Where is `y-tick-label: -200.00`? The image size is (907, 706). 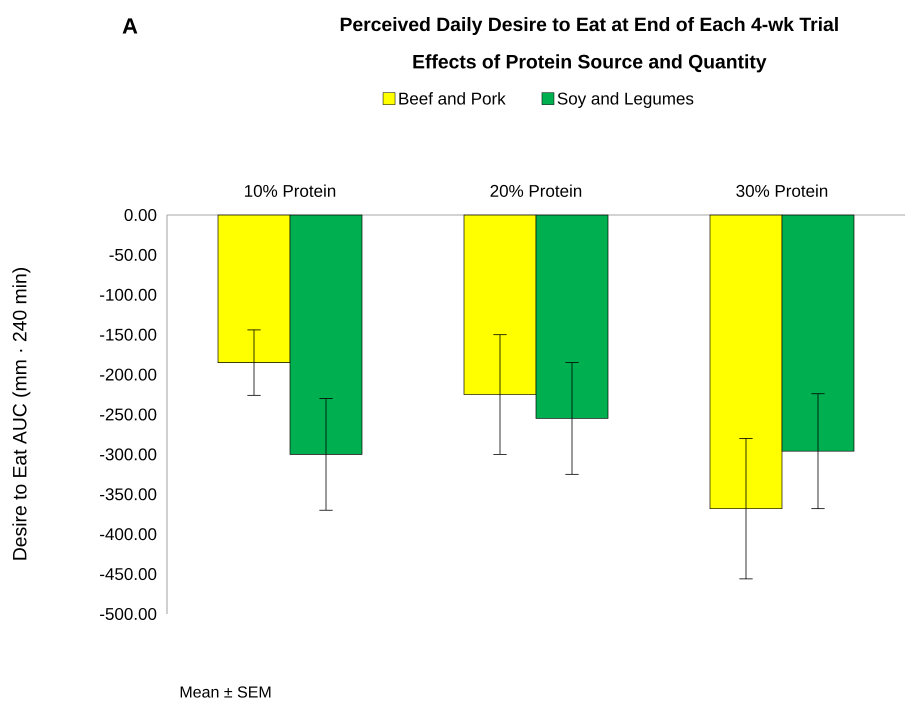
y-tick-label: -200.00 is located at coordinates (128, 374).